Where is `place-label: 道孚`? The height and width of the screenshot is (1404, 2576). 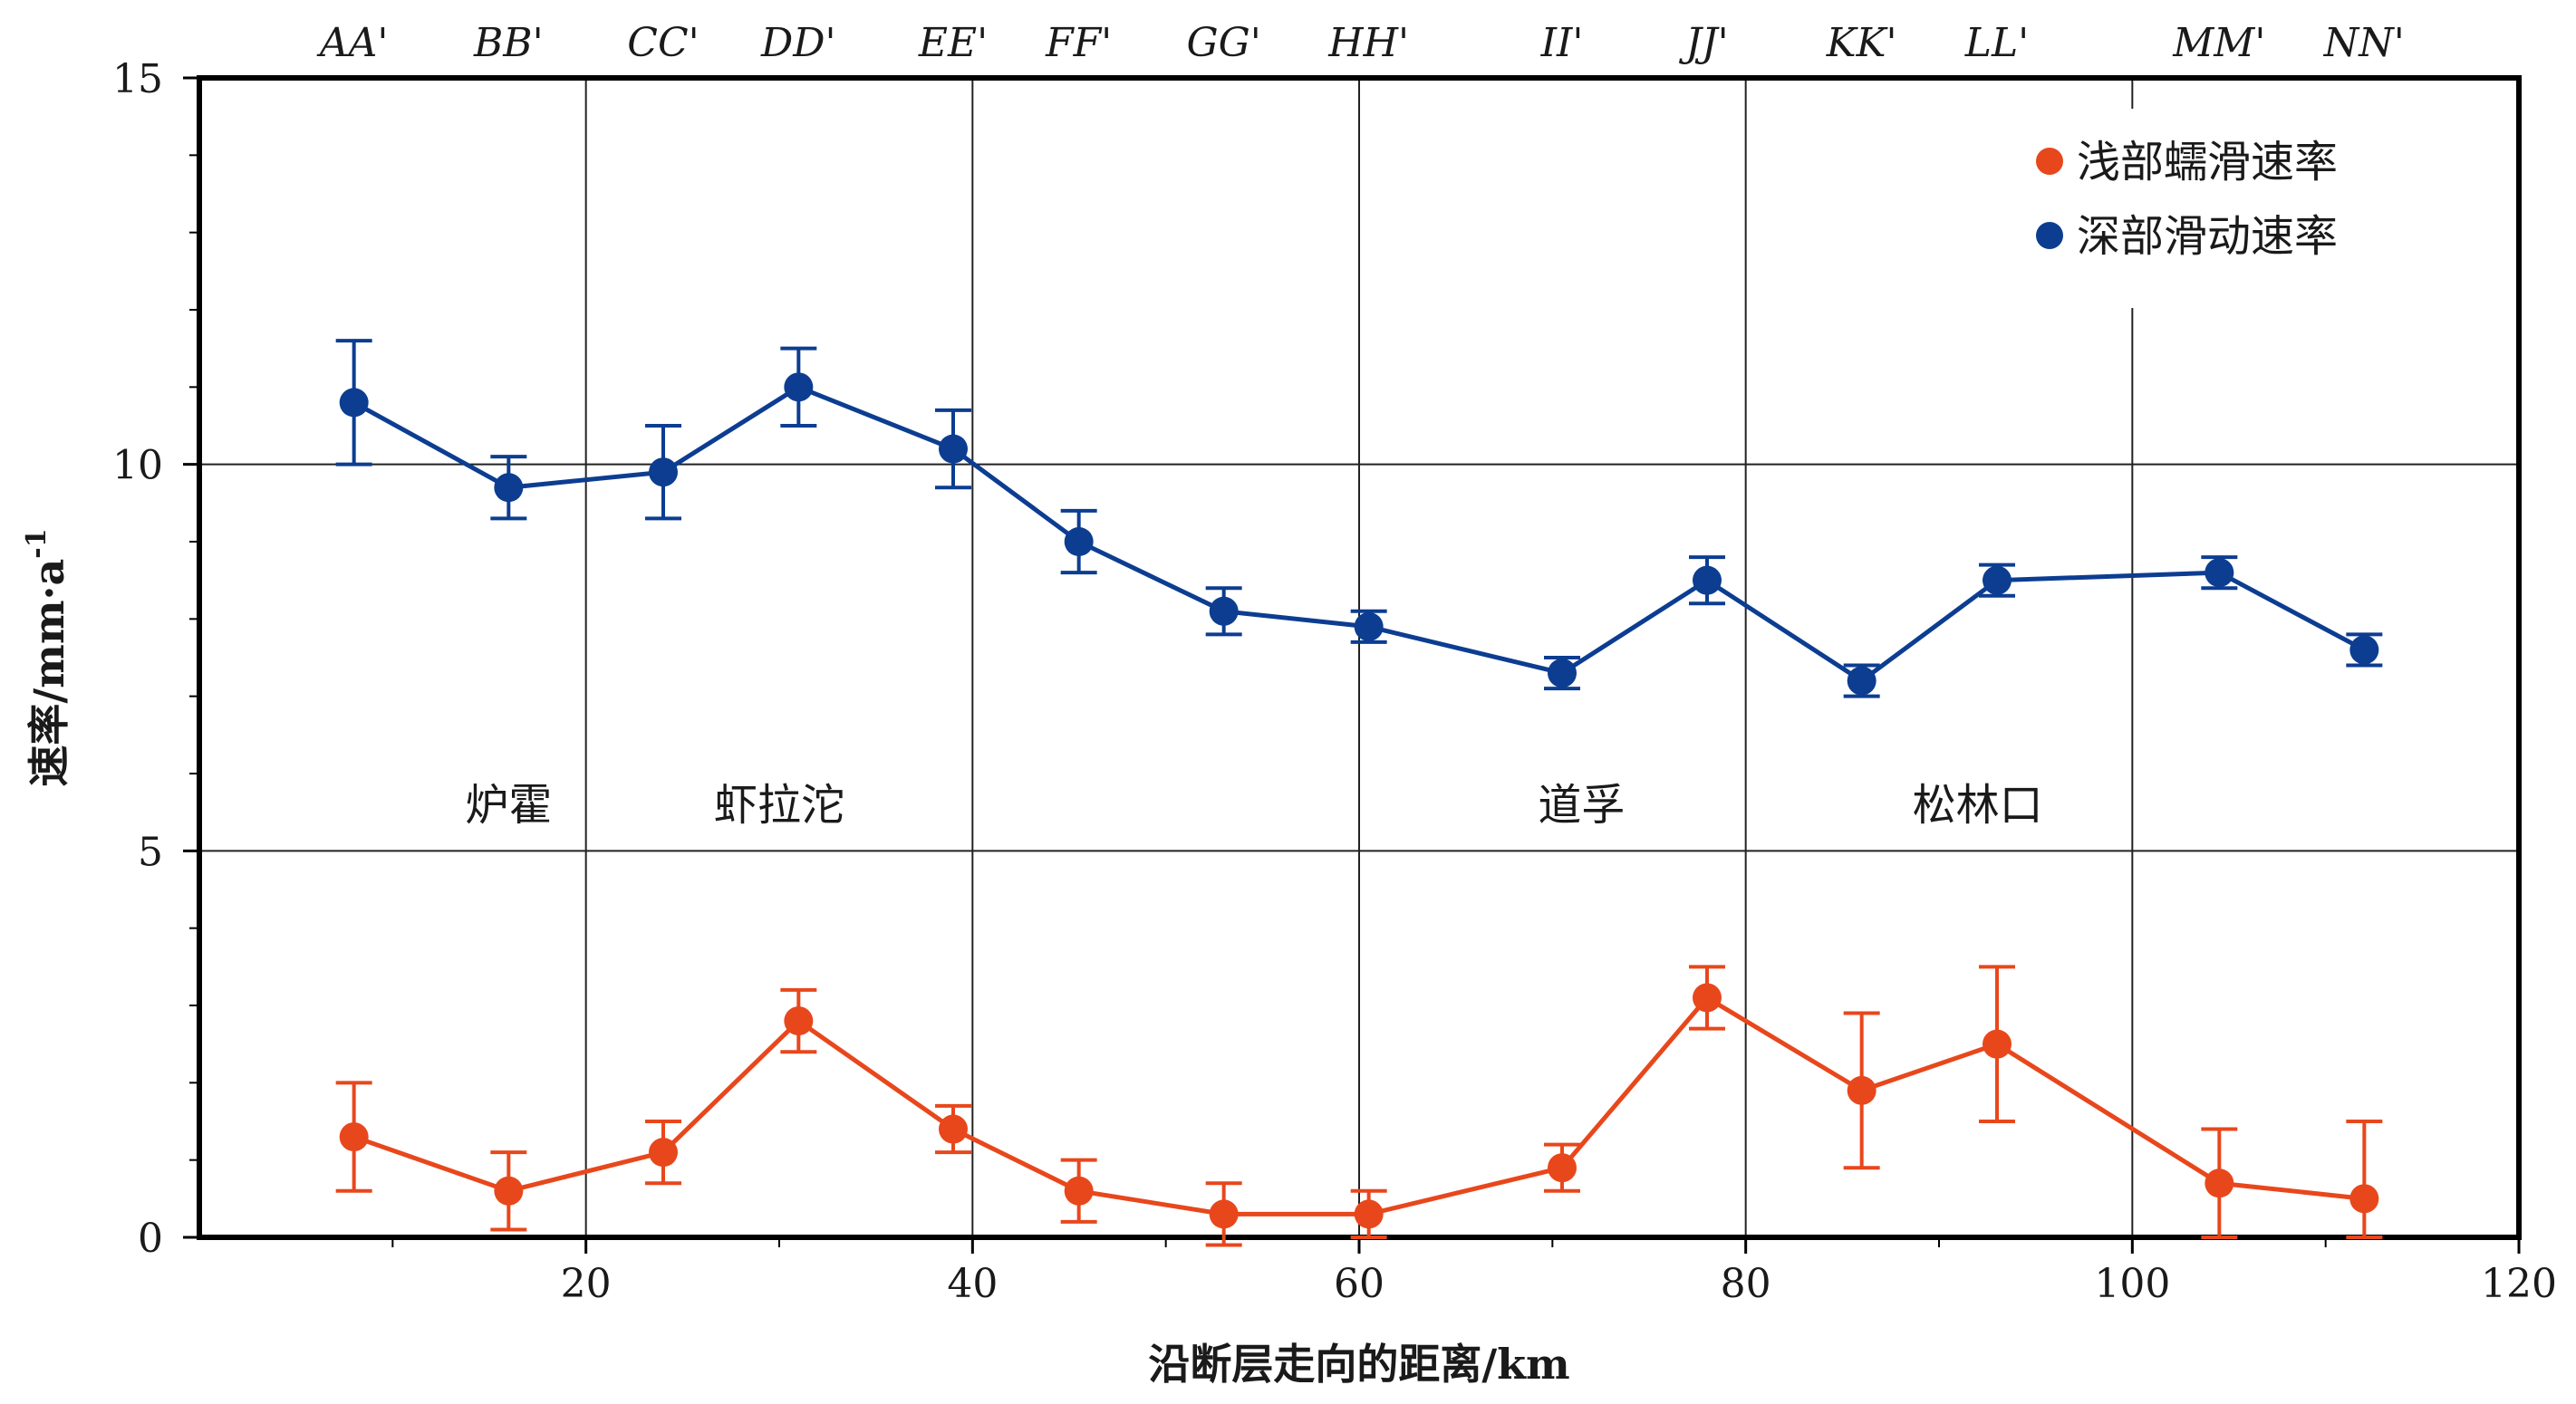
place-label: 道孚 is located at coordinates (1581, 805).